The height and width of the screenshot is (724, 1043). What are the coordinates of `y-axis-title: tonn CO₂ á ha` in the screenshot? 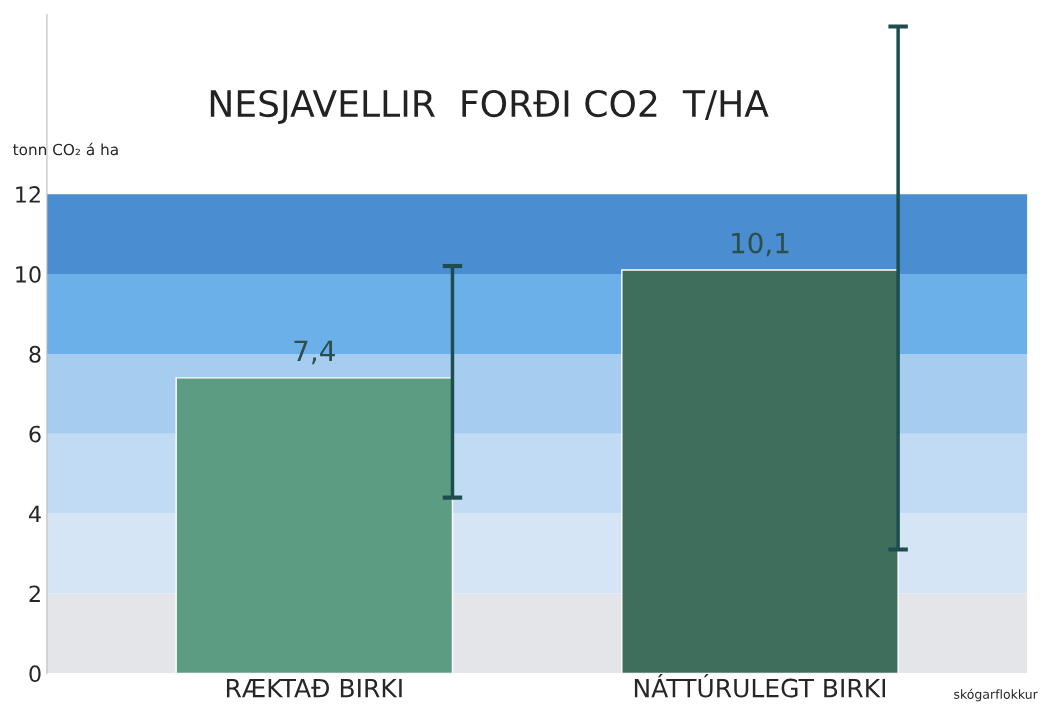 It's located at (65, 149).